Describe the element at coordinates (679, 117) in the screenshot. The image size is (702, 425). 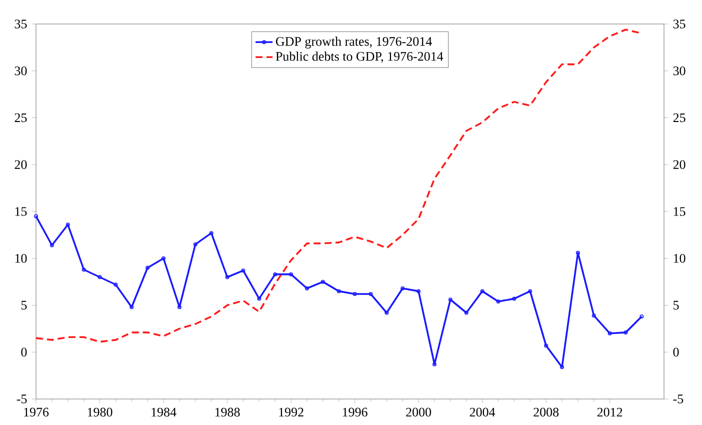
I see `y2-tick-label: 25` at that location.